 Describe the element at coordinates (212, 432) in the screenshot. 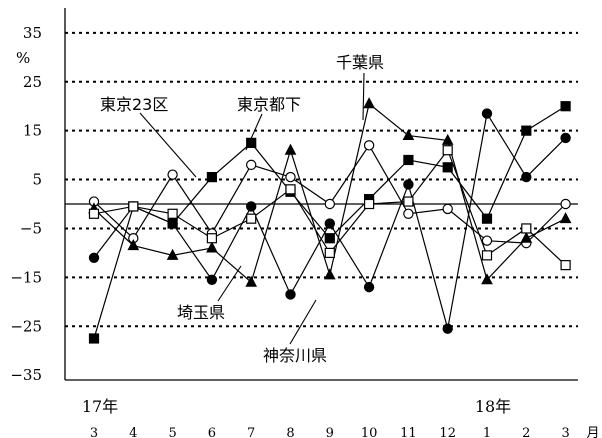

I see `x-tick-label: 6` at that location.